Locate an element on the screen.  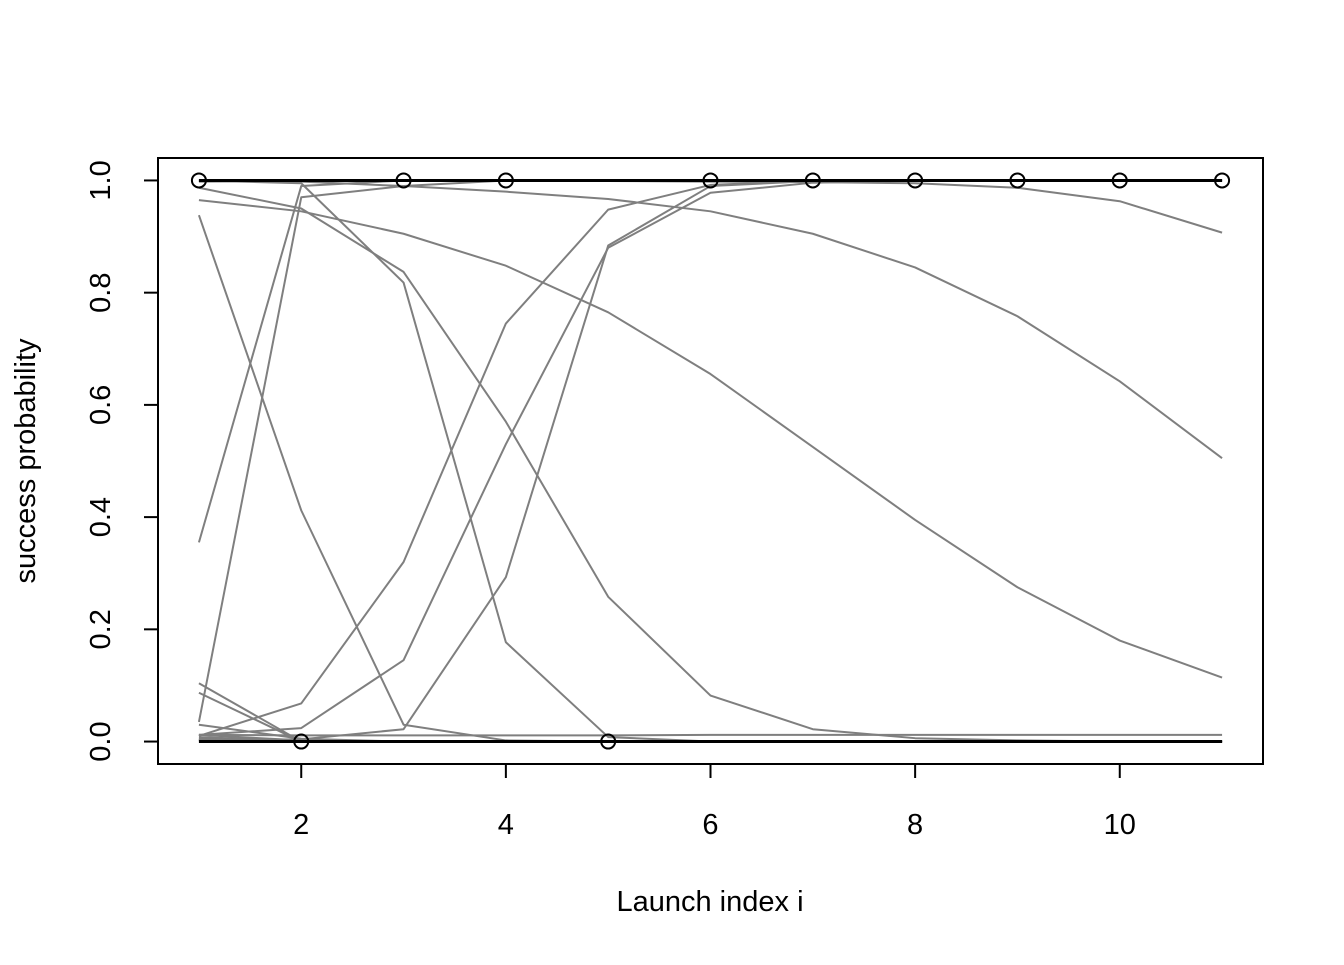
y-tick-label: 0.2 is located at coordinates (101, 629).